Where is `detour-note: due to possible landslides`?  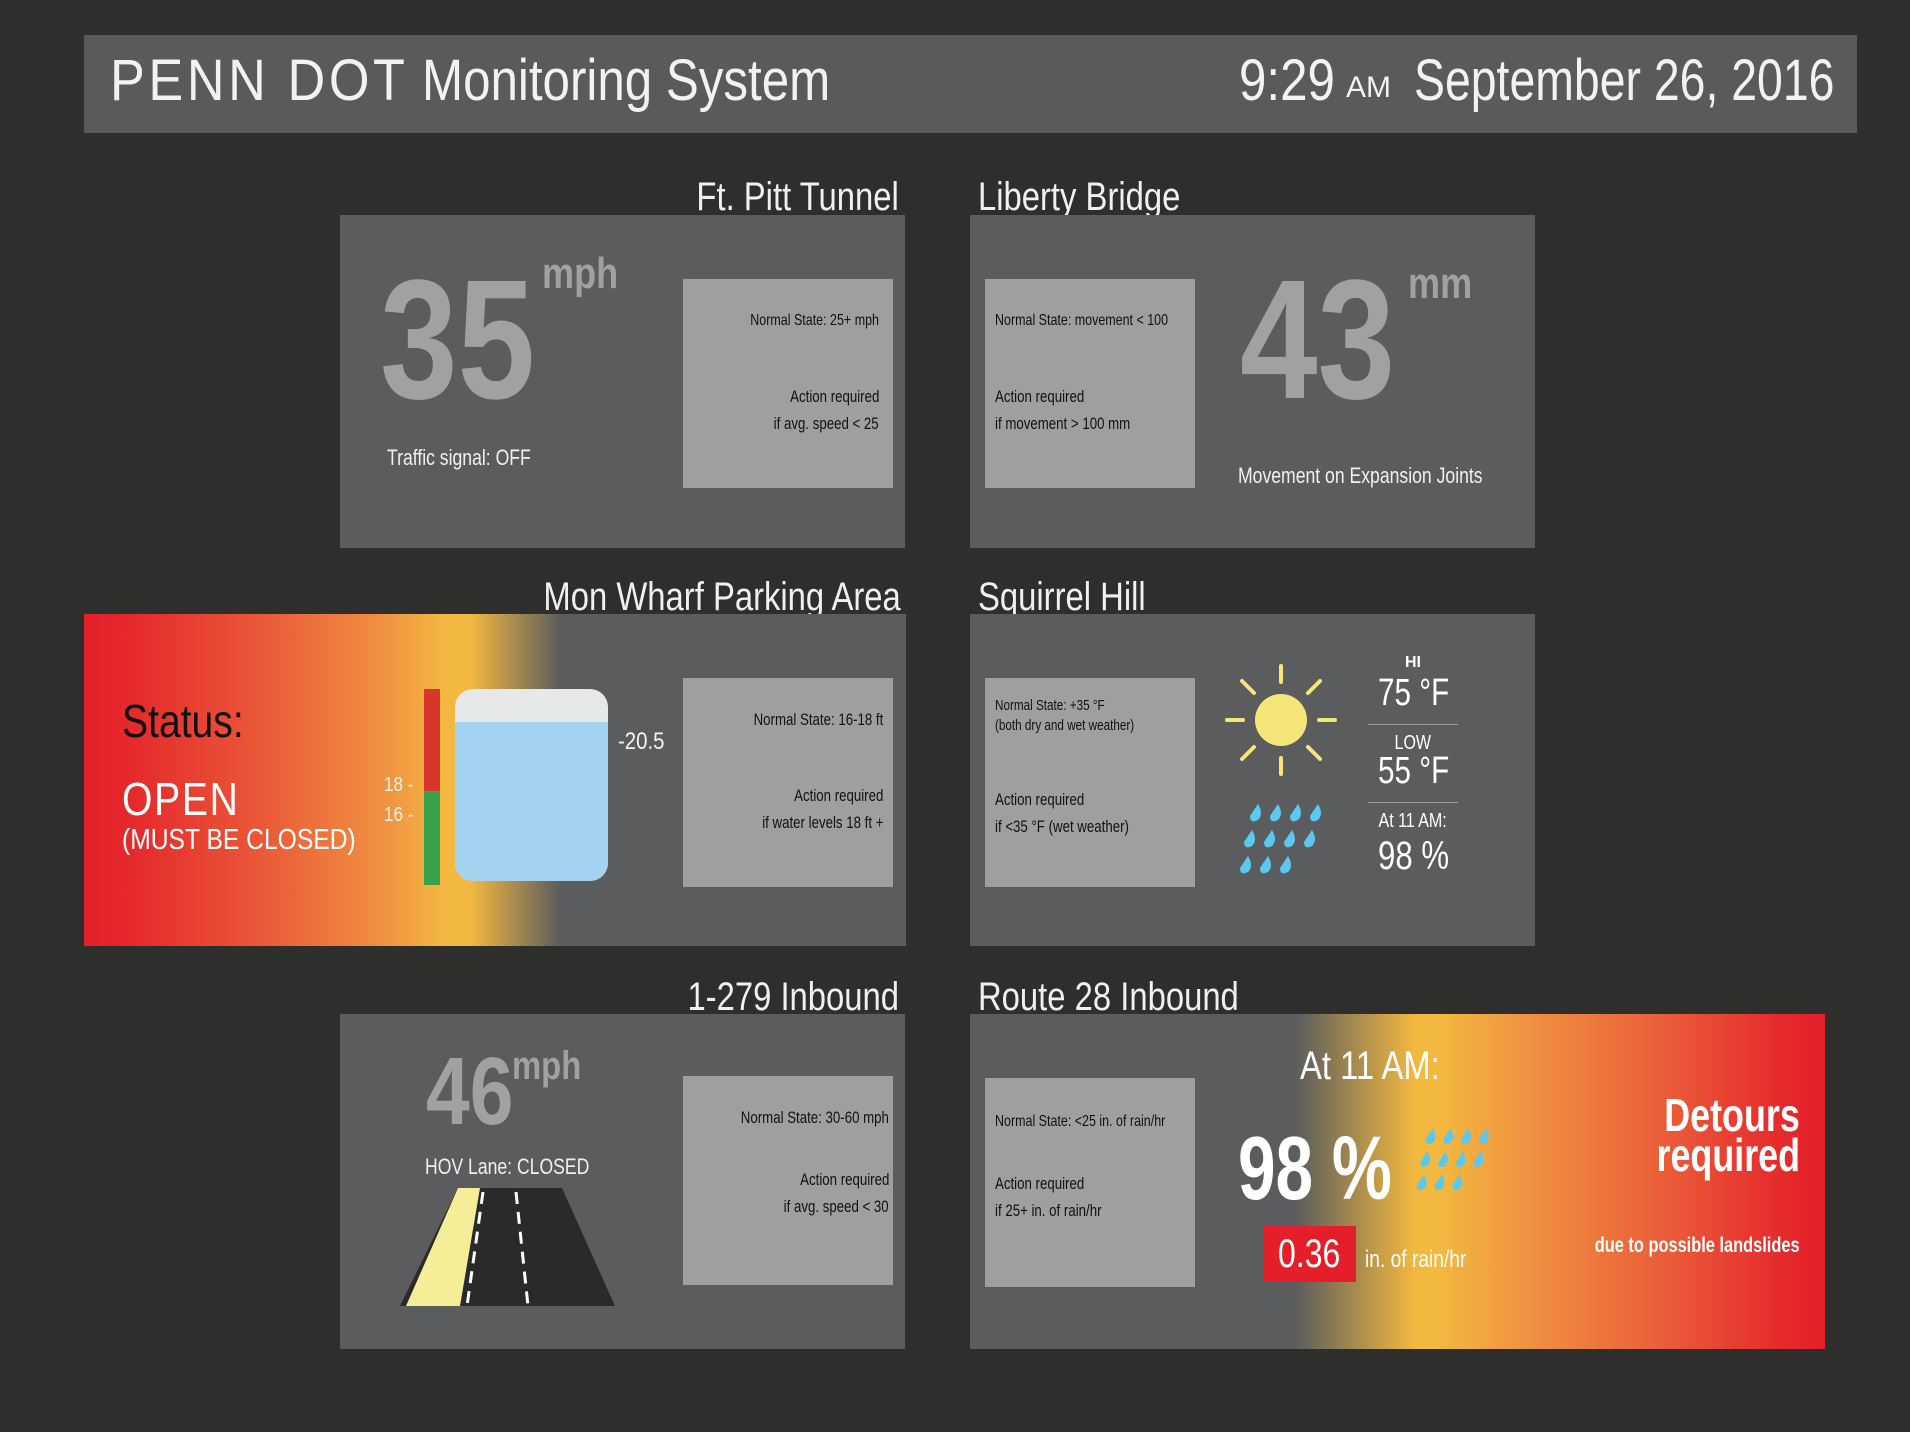
detour-note: due to possible landslides is located at coordinates (1697, 1245).